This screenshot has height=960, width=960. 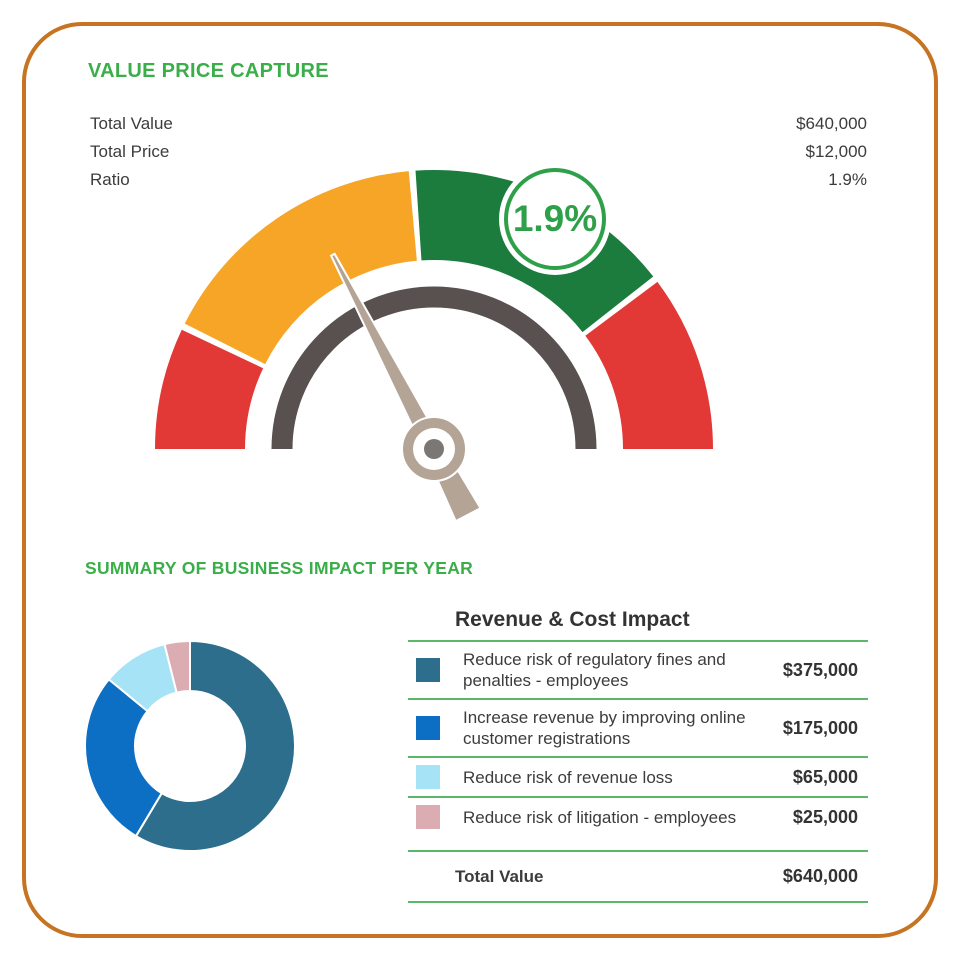 What do you see at coordinates (478, 126) in the screenshot?
I see `stat-total-value: Total Value $640,000` at bounding box center [478, 126].